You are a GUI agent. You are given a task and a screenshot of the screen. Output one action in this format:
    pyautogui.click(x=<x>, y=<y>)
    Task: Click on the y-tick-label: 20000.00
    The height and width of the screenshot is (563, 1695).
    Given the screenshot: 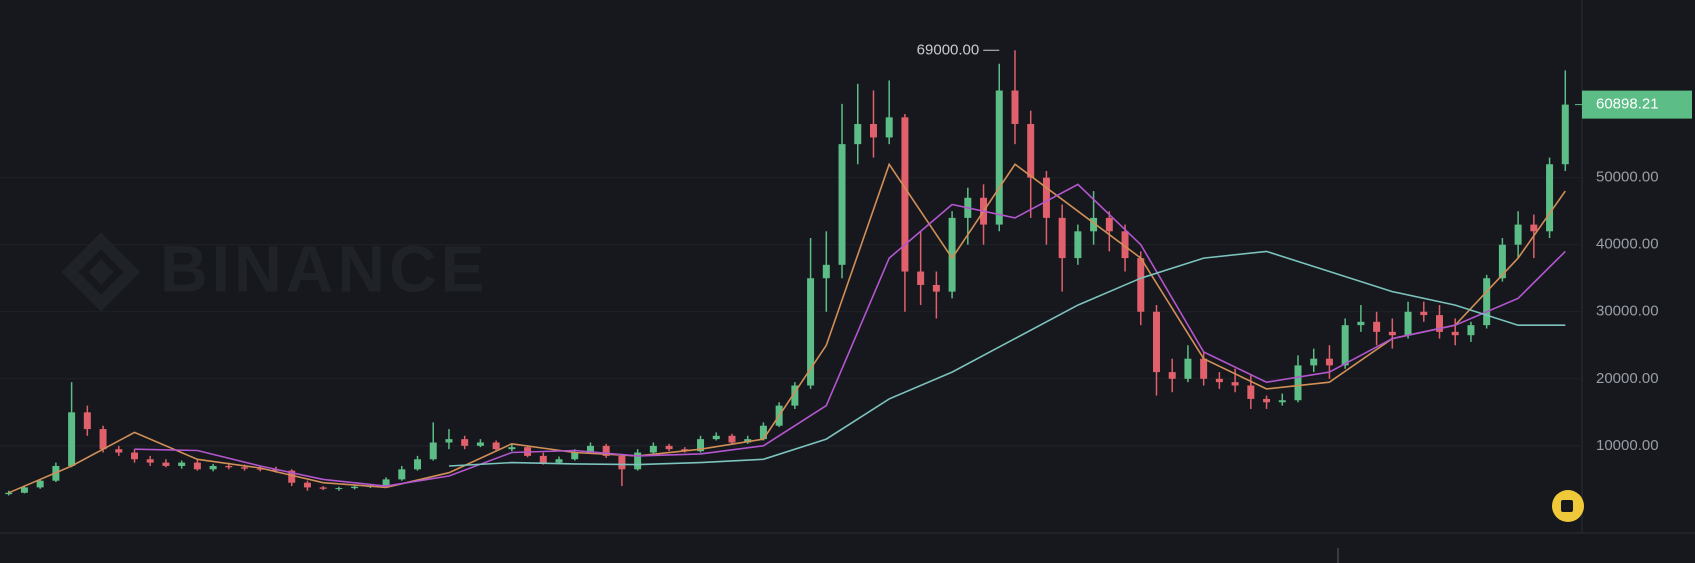 What is the action you would take?
    pyautogui.click(x=1627, y=378)
    